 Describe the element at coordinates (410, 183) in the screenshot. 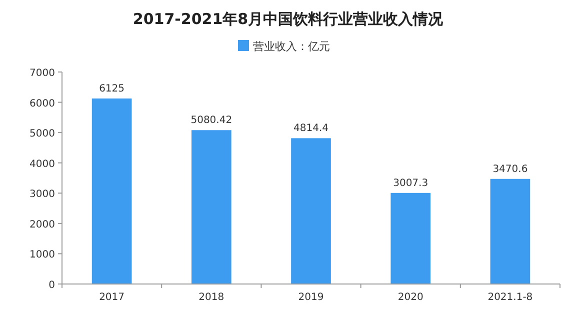

I see `data-label: 3007.3` at that location.